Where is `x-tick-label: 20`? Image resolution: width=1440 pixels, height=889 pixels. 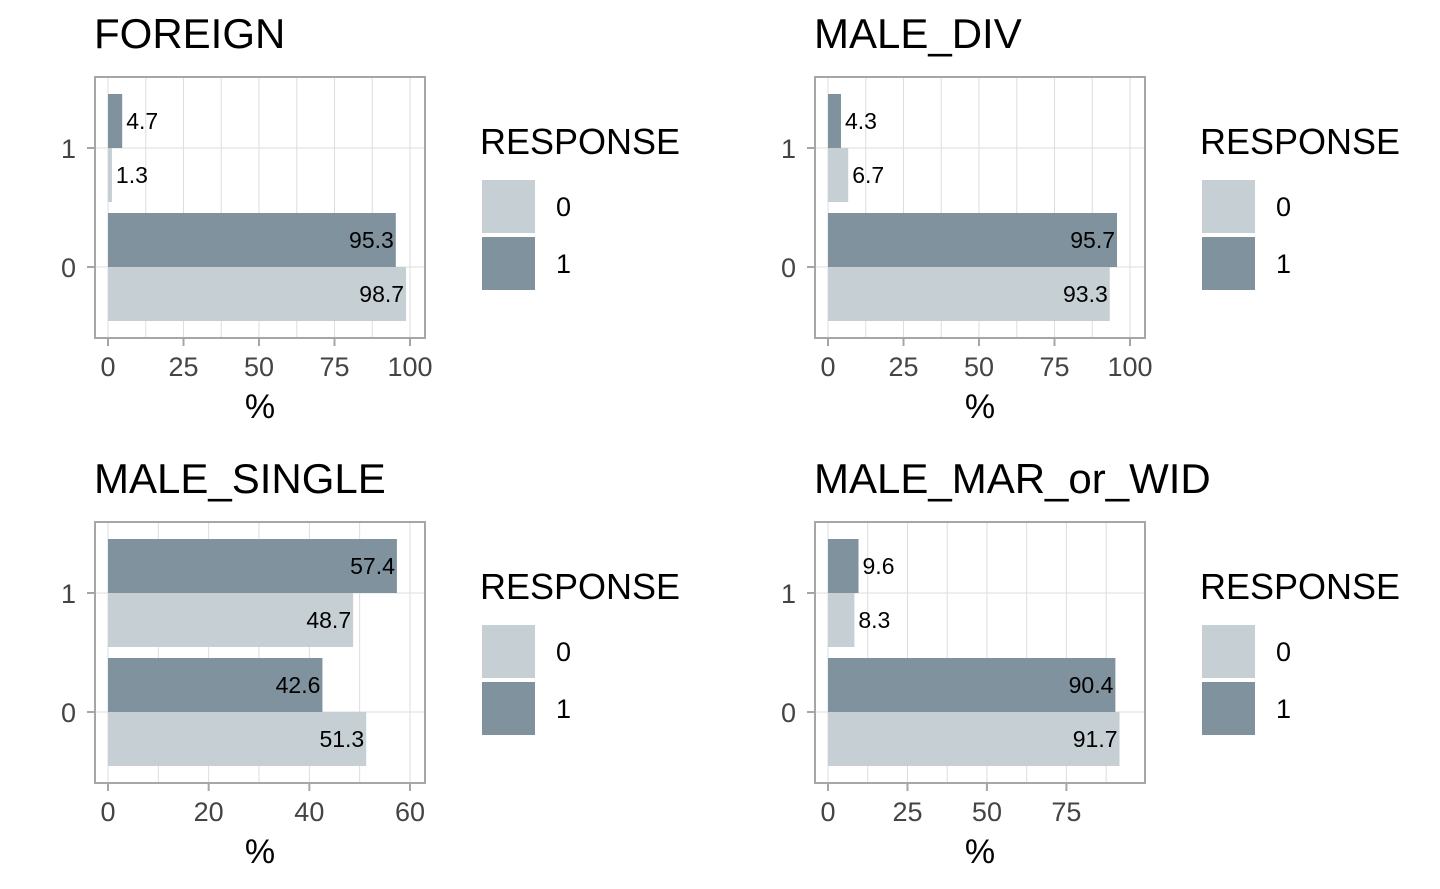 x-tick-label: 20 is located at coordinates (209, 812).